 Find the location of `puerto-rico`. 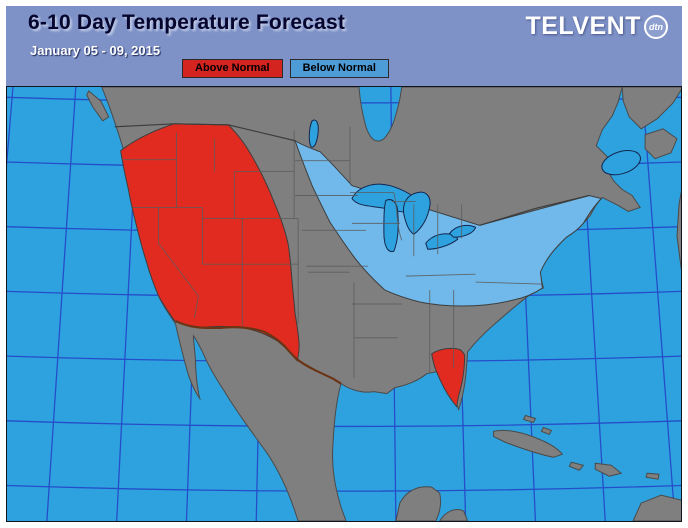

puerto-rico is located at coordinates (652, 476).